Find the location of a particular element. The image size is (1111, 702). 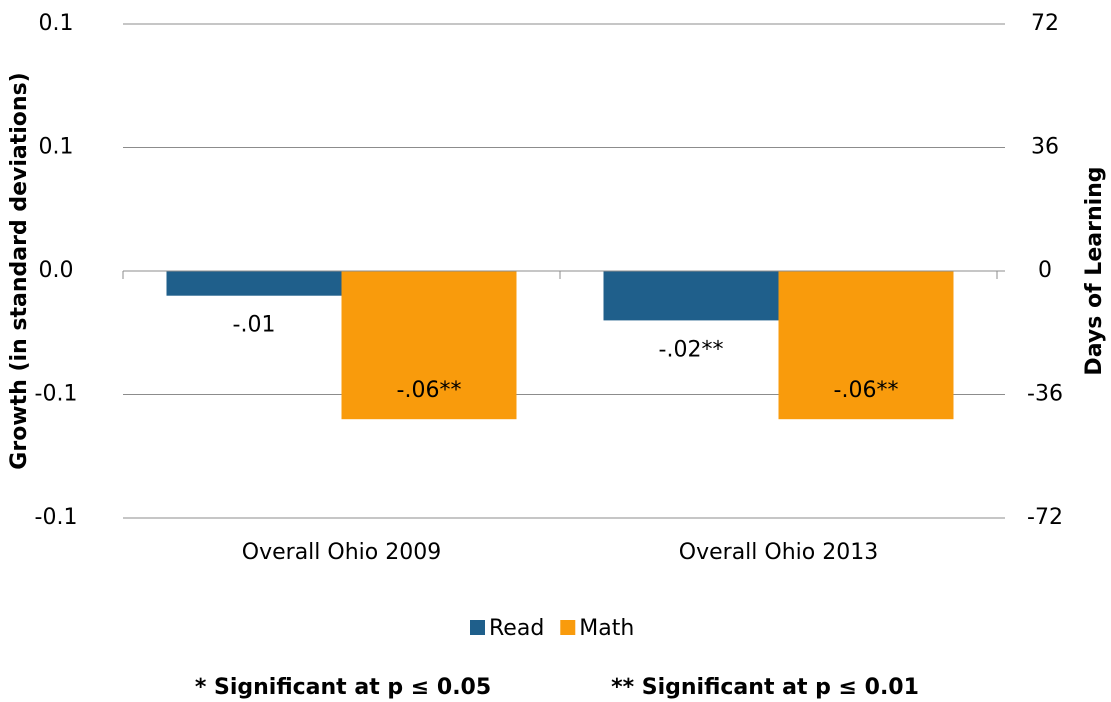

legend-label: Math is located at coordinates (606, 628).